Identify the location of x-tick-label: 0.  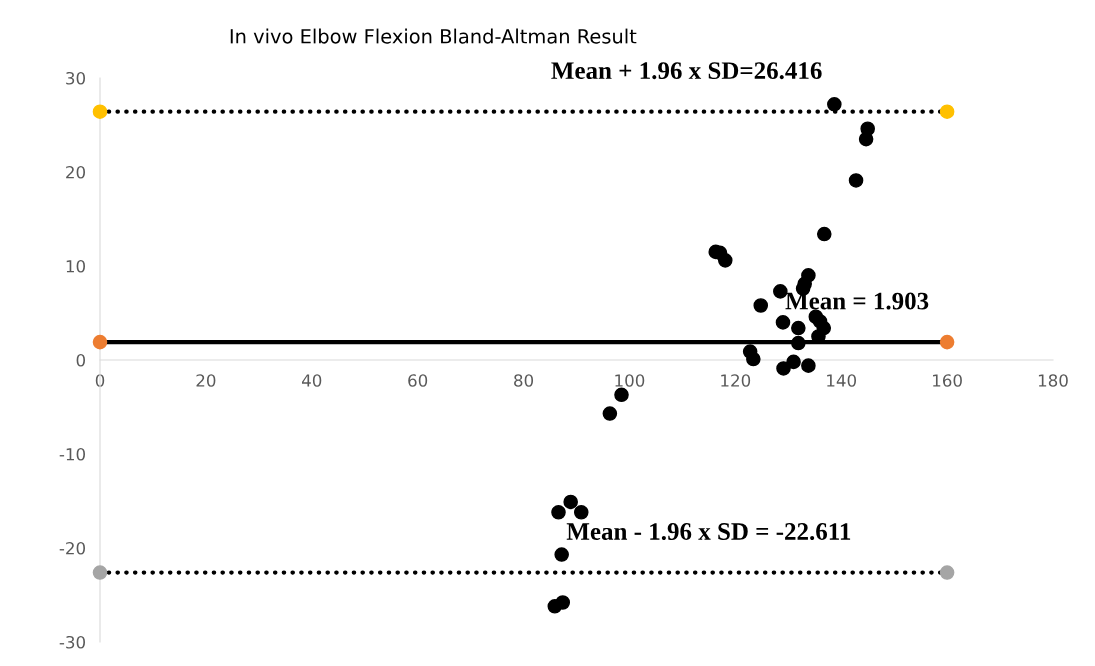
(100, 380).